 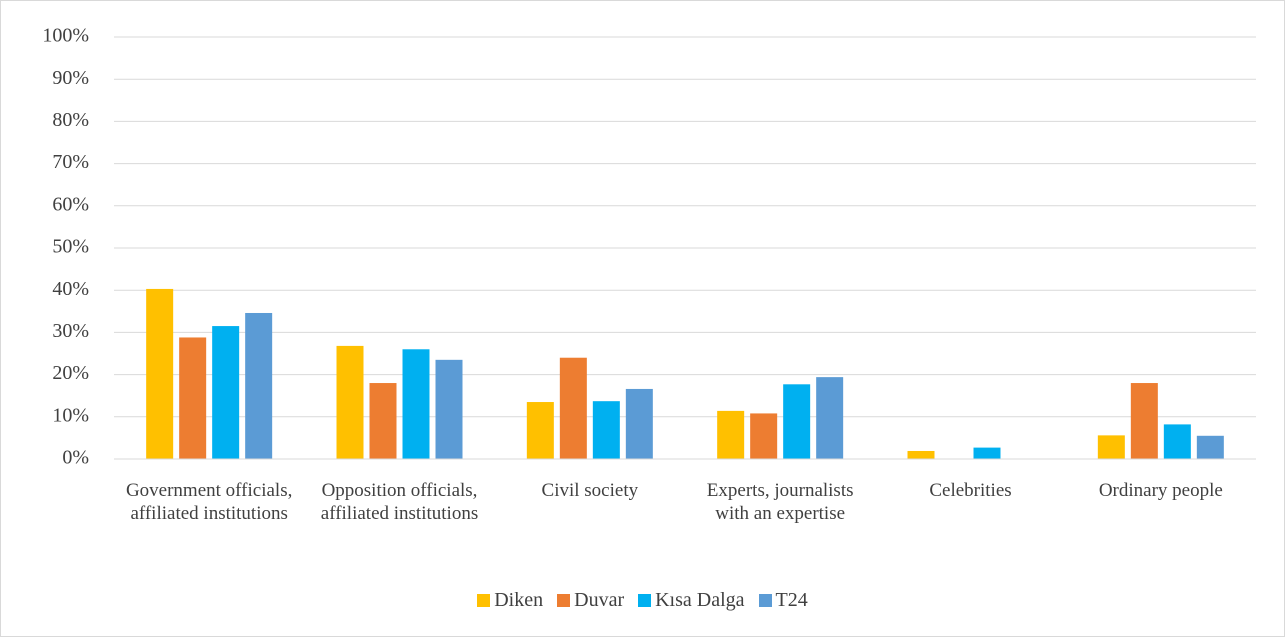 I want to click on y-tick-label: 60%, so click(x=70, y=204).